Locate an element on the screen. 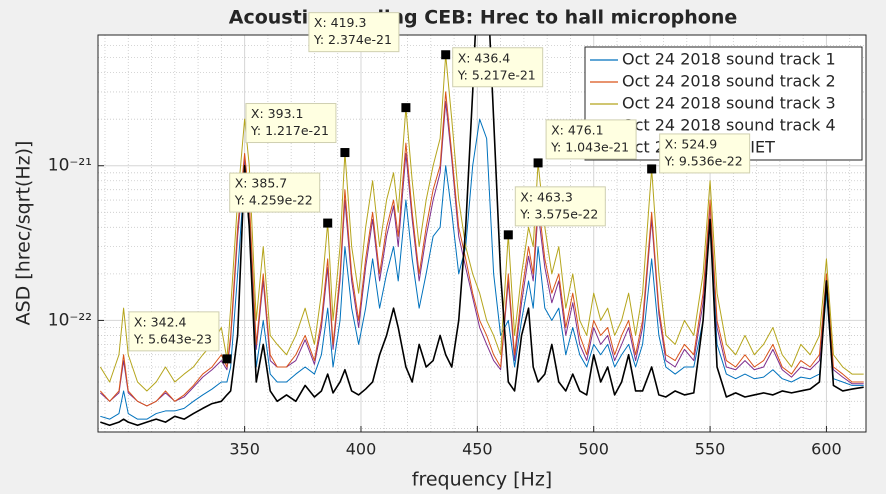 The image size is (886, 494). legend-label: Oct 24 2018 sound track 2 is located at coordinates (729, 81).